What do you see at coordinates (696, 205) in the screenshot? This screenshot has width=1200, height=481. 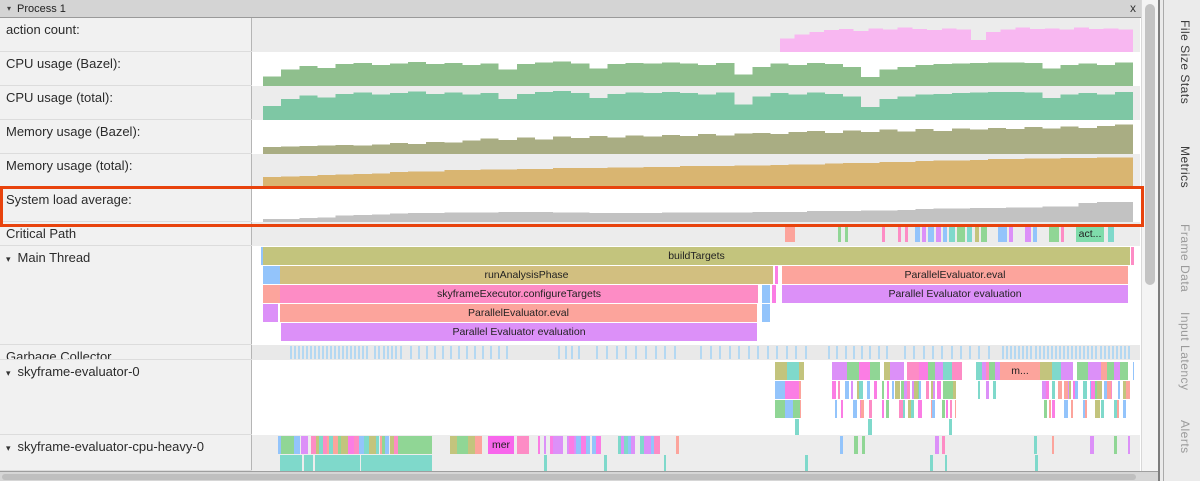 I see `track-system-load-average` at bounding box center [696, 205].